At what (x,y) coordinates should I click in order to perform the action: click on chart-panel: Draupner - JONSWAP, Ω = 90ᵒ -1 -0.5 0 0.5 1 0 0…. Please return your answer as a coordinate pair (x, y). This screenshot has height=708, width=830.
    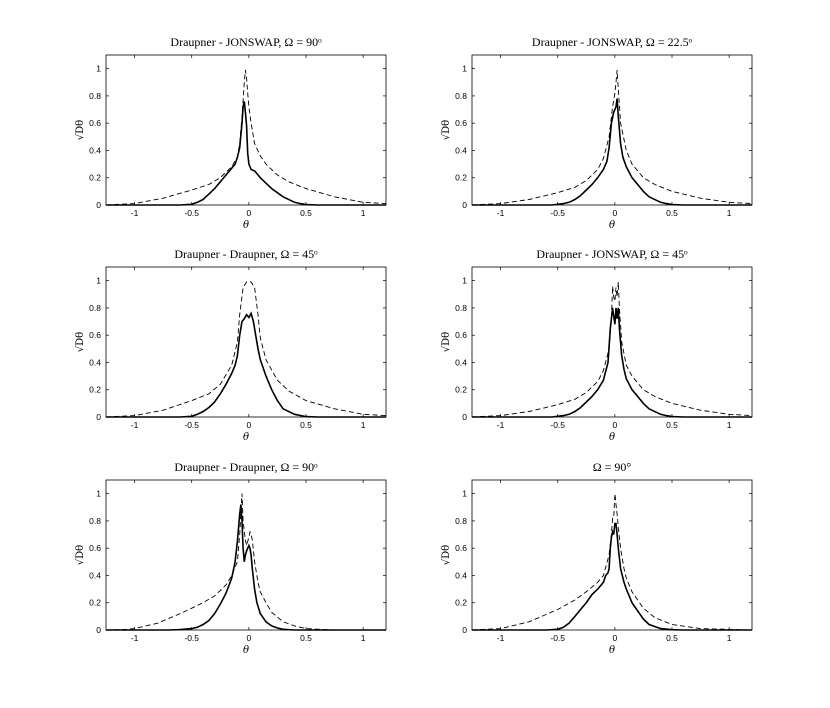
    Looking at the image, I should click on (231, 133).